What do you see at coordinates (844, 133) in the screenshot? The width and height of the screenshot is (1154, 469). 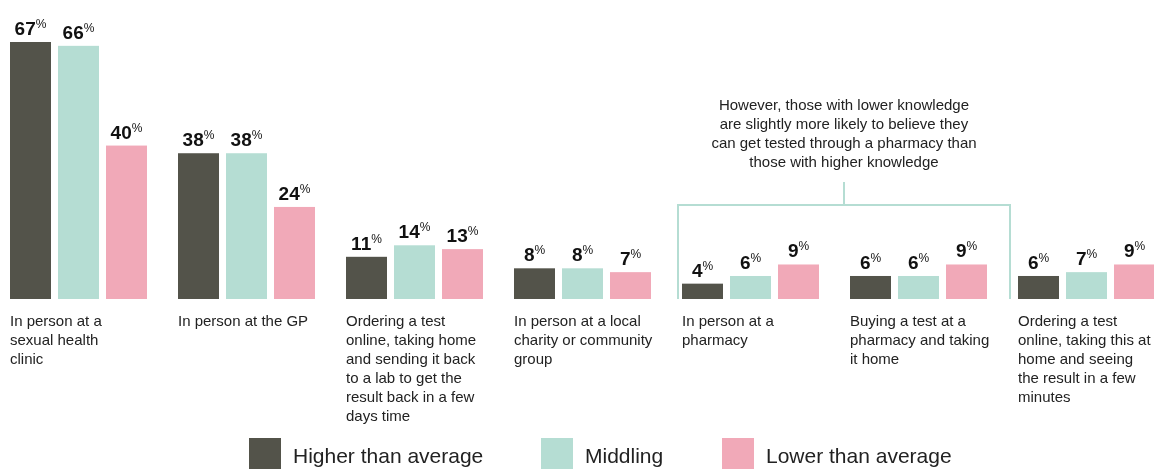 I see `annotation: However, those with lower knowledge are slightly more likely to believe they can get tested through a pharmacy than those with higher knowledge` at bounding box center [844, 133].